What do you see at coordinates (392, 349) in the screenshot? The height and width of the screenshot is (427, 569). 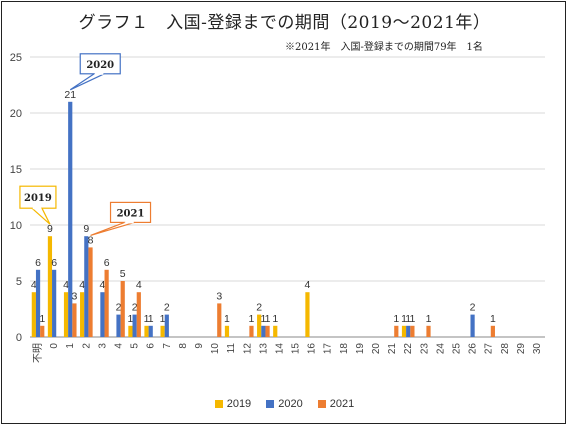 I see `x-tick-label: 21` at bounding box center [392, 349].